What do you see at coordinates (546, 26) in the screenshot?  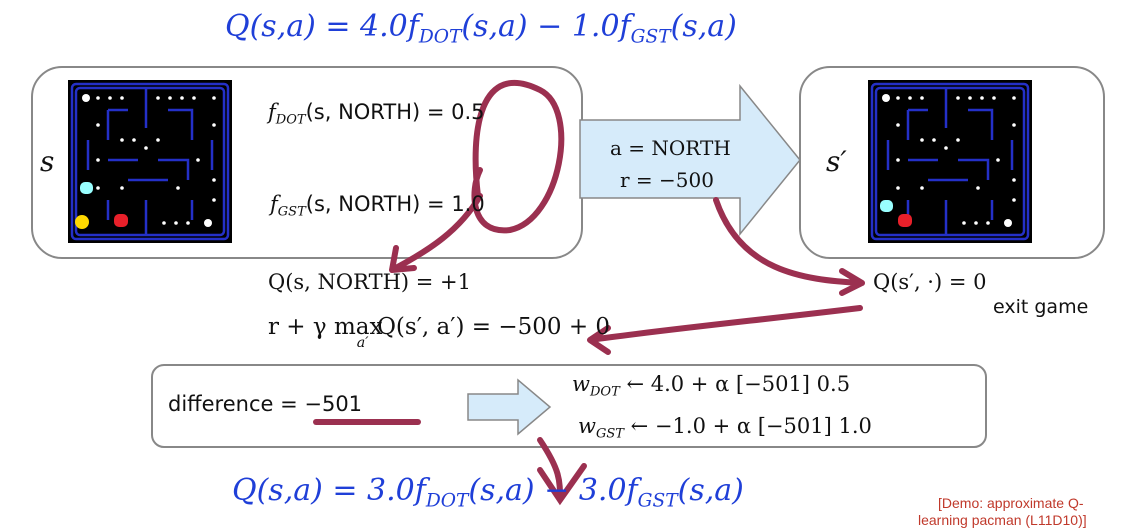 I see `formula-part: (s,a) − 1.0f` at bounding box center [546, 26].